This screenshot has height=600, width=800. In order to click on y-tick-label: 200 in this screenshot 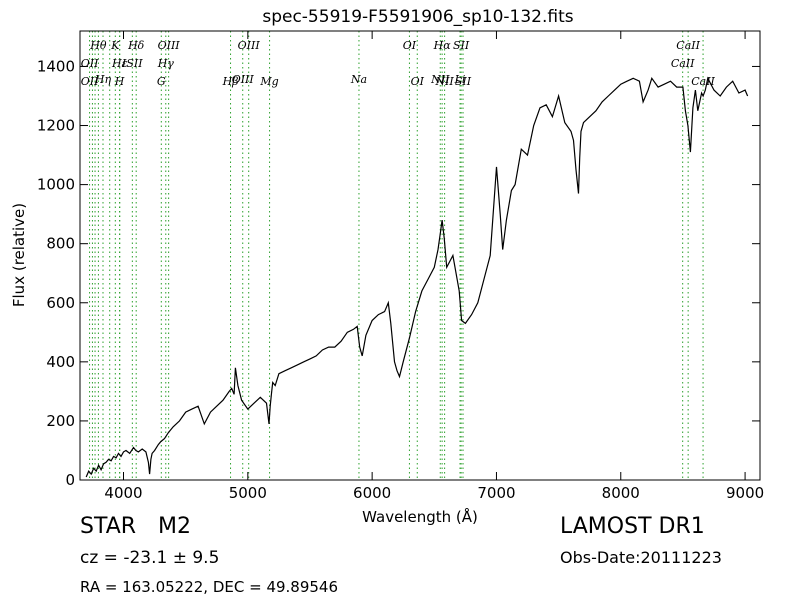, I will do `click(60, 421)`.